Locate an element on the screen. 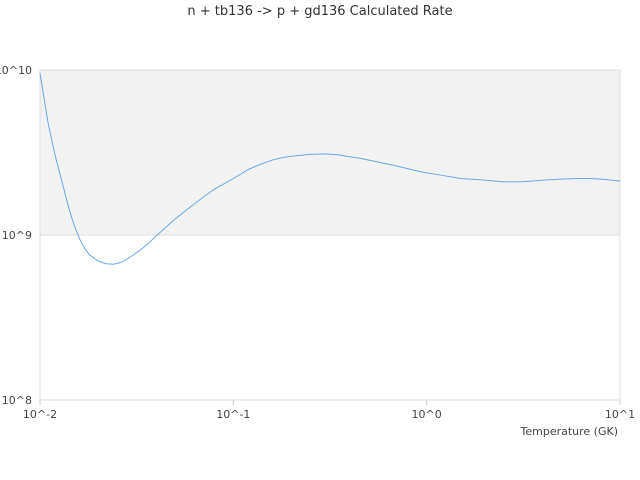 This screenshot has height=480, width=640. y-tick-label: 10^9 is located at coordinates (17, 235).